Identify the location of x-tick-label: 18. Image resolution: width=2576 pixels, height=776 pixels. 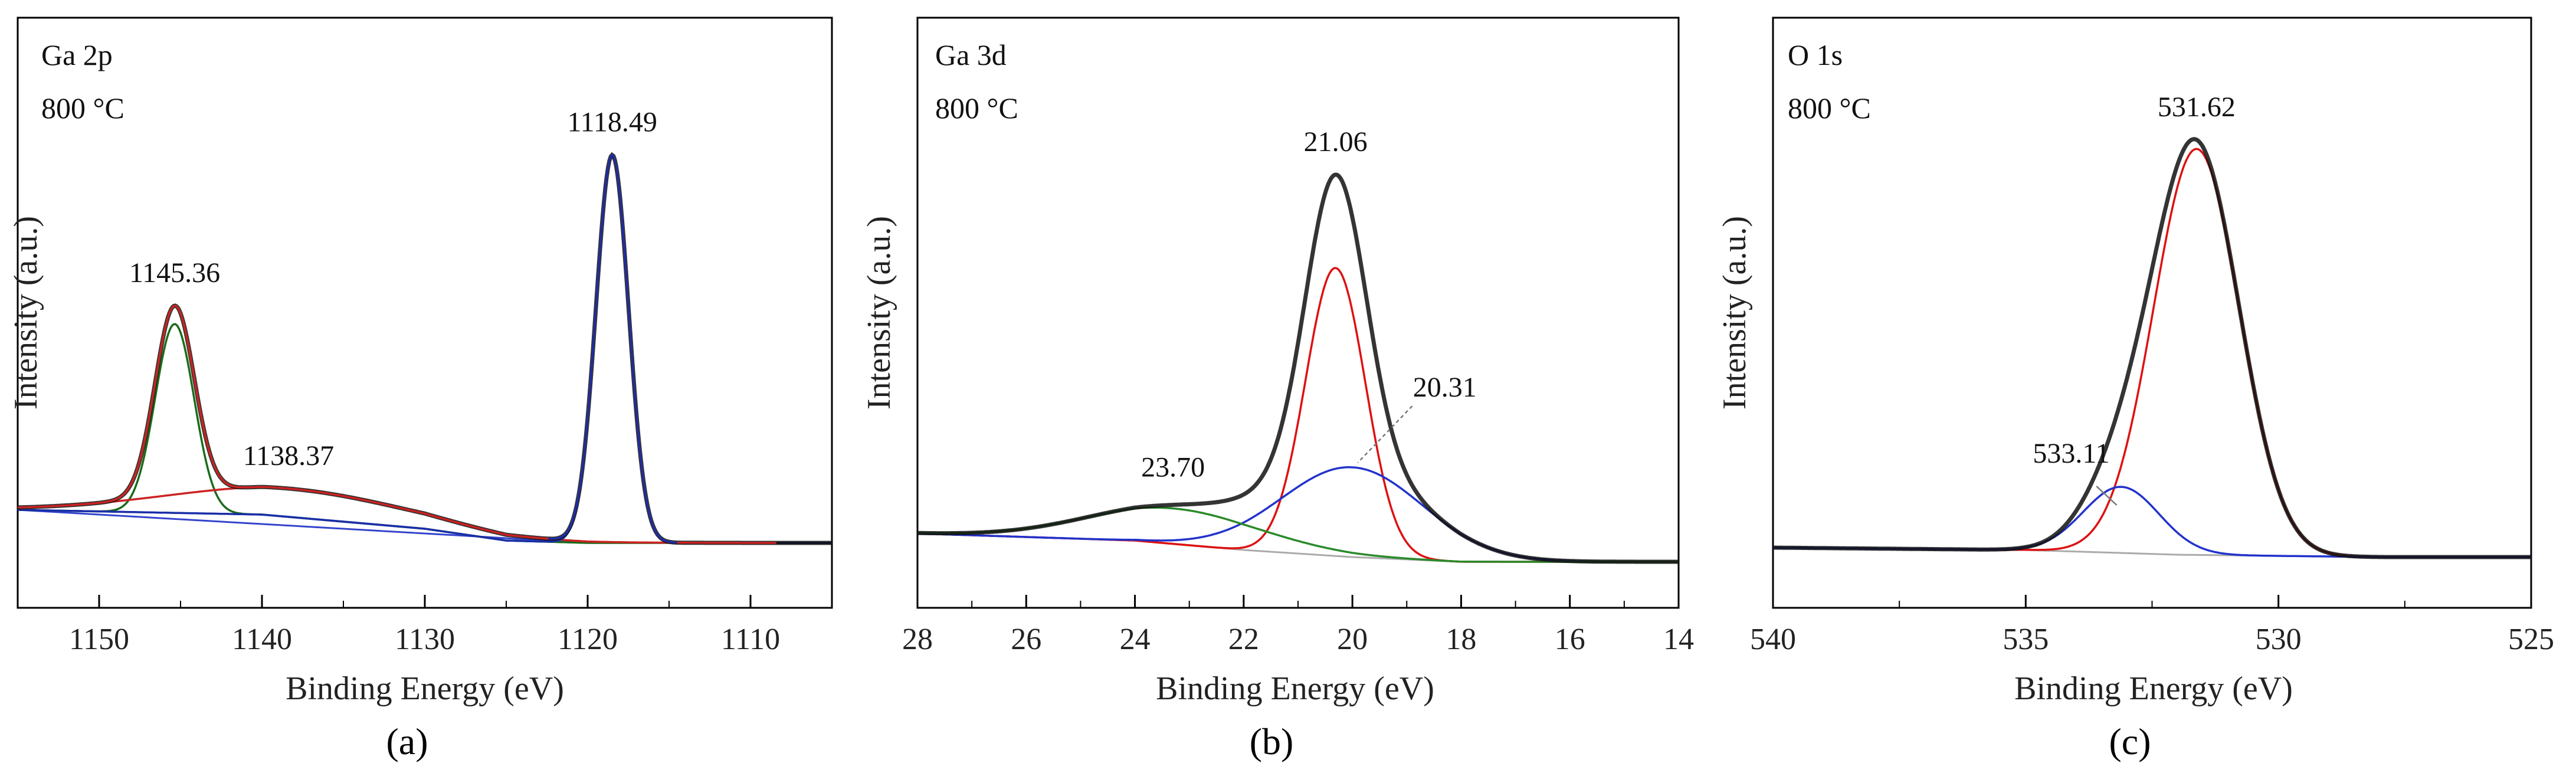
(1461, 639).